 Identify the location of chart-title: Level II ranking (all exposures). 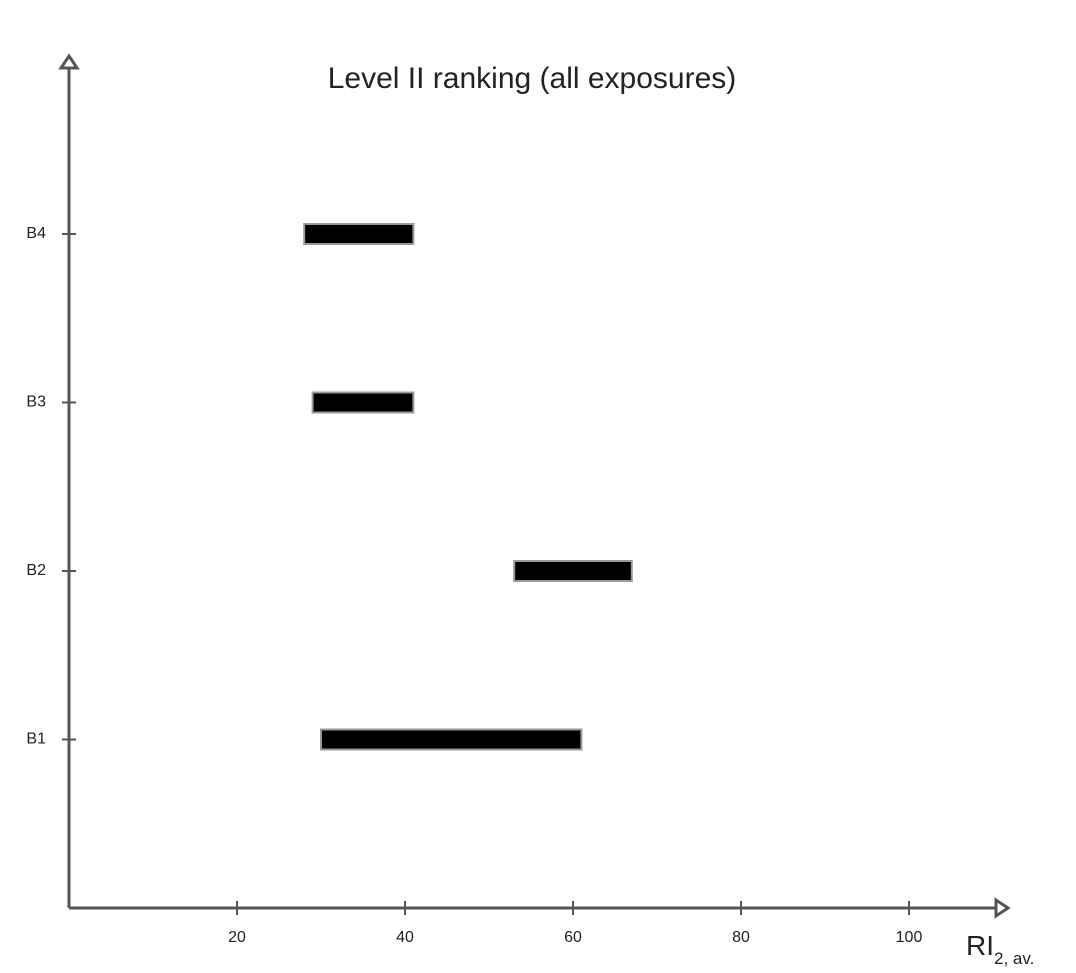
(532, 78).